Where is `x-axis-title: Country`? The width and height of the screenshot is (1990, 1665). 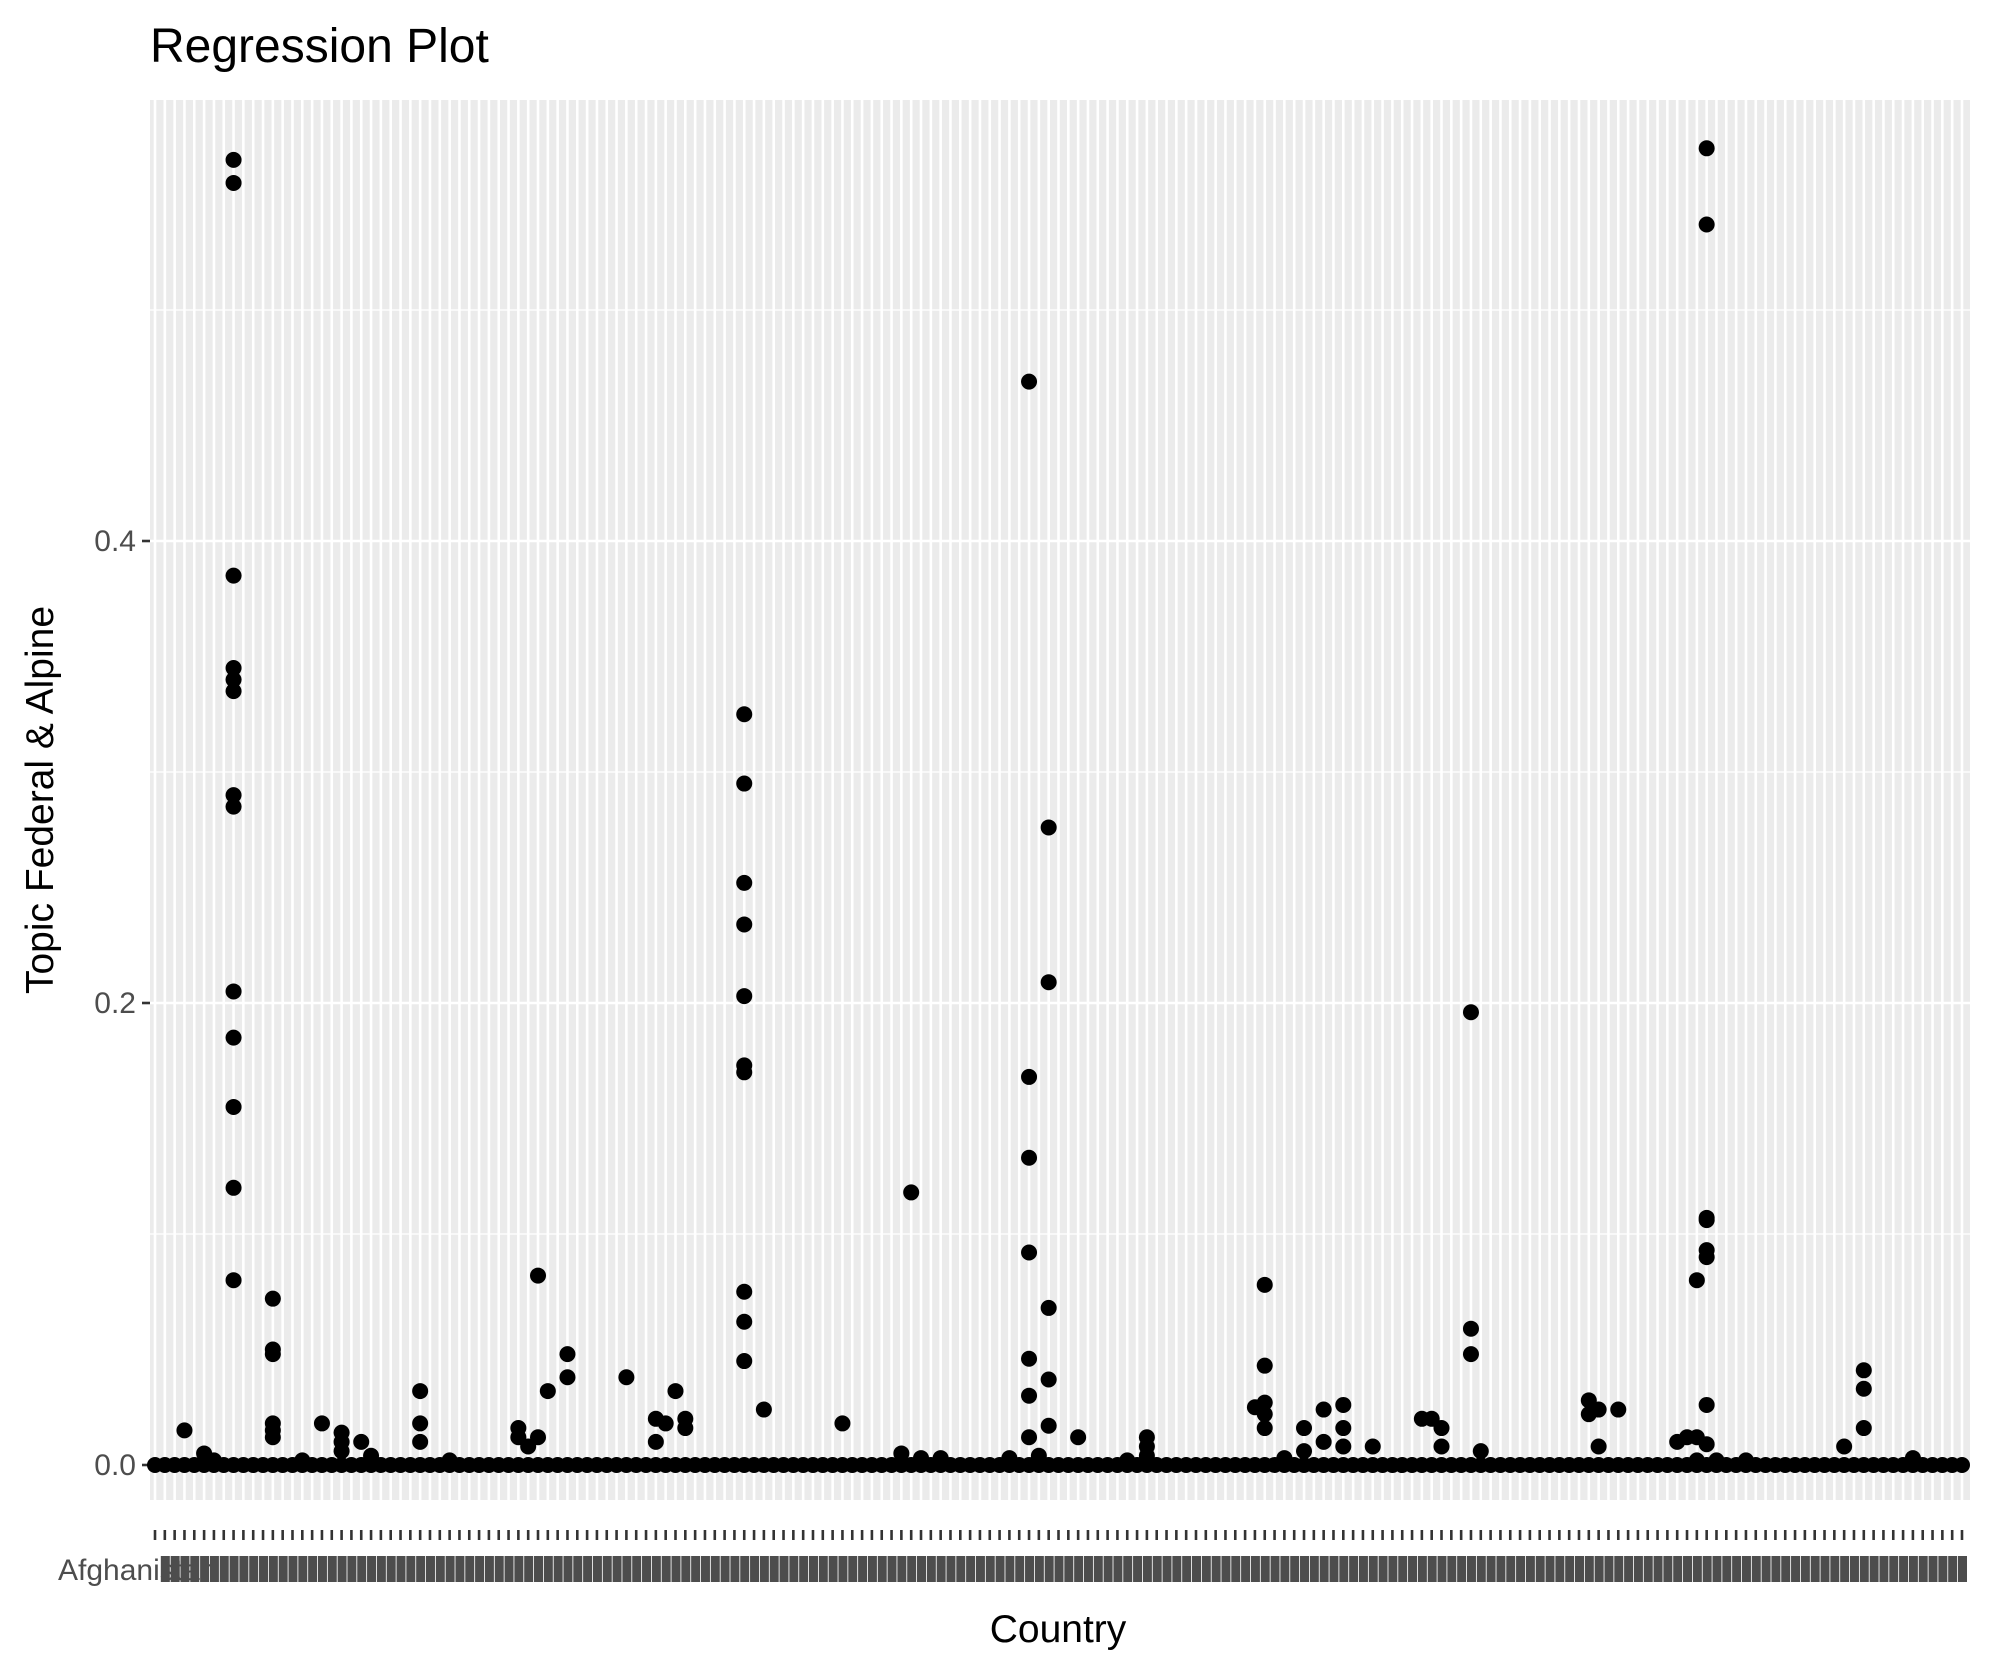 x-axis-title: Country is located at coordinates (1058, 1629).